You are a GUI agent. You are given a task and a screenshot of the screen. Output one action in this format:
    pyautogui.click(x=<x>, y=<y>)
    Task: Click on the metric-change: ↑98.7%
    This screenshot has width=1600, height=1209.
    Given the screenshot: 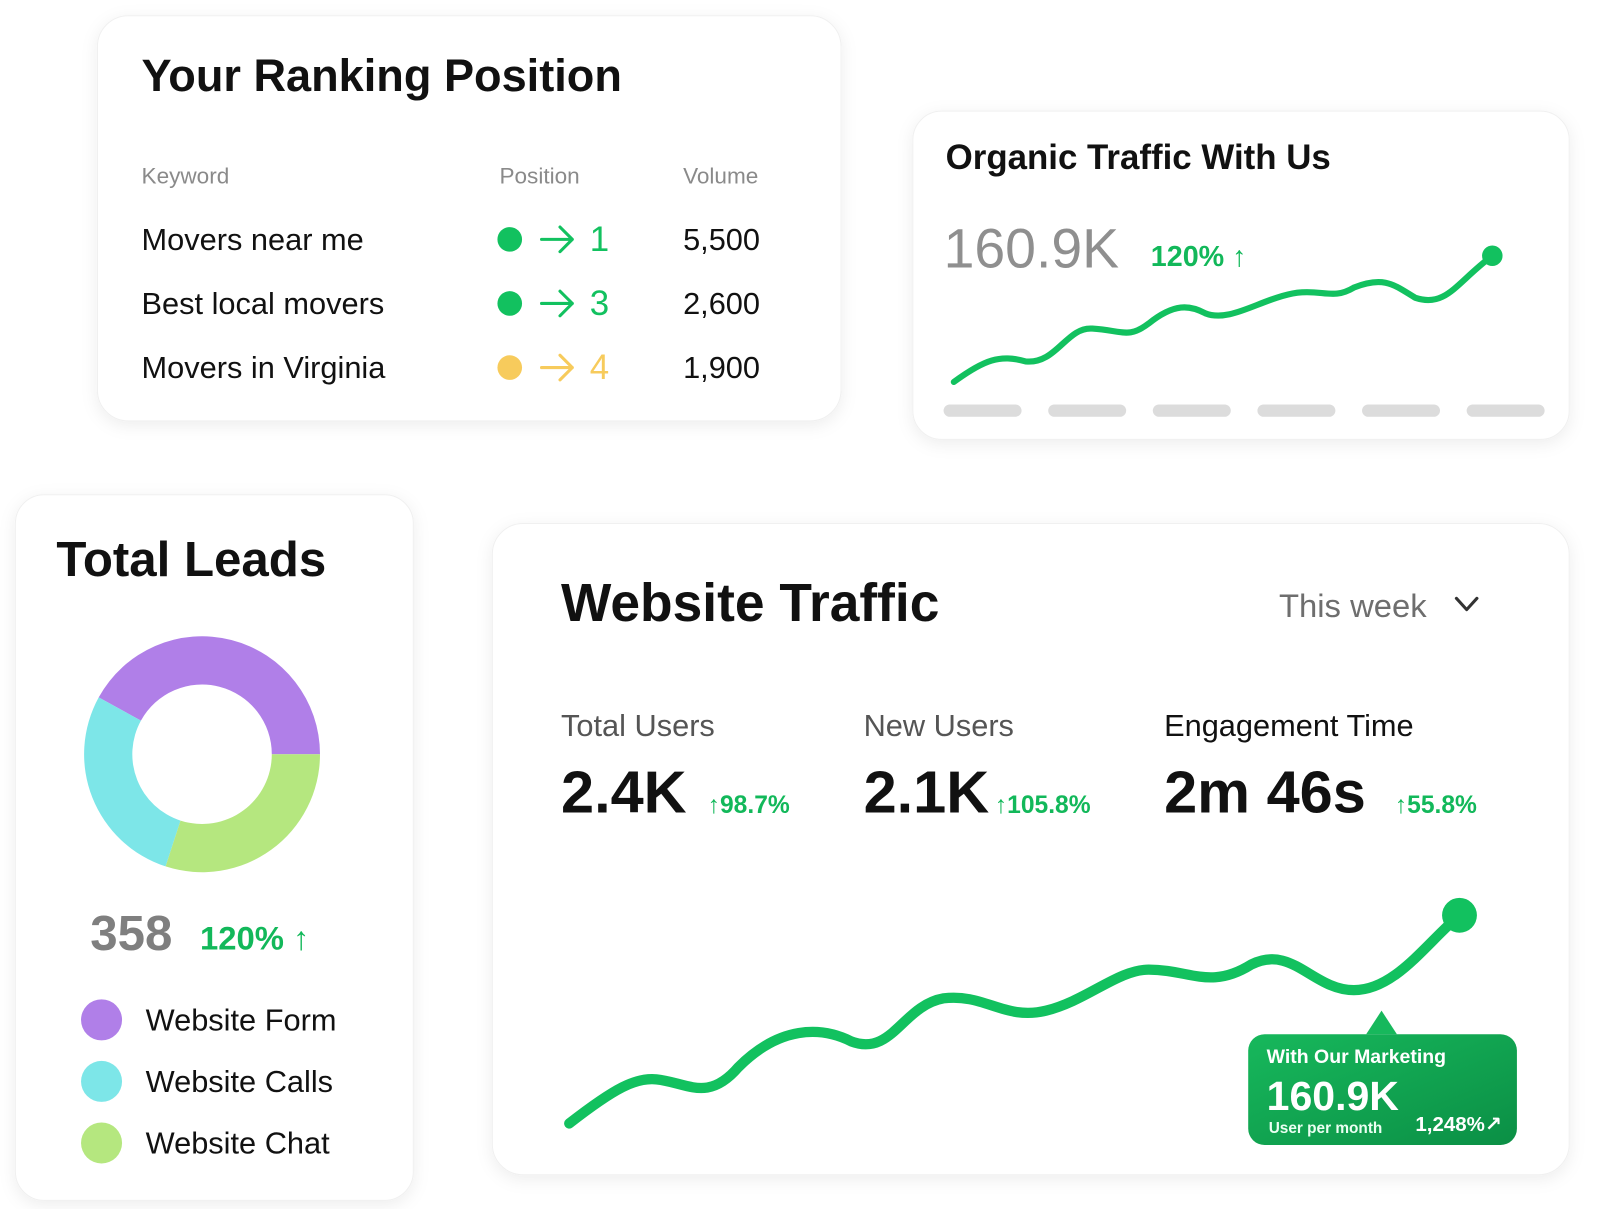 What is the action you would take?
    pyautogui.click(x=749, y=805)
    